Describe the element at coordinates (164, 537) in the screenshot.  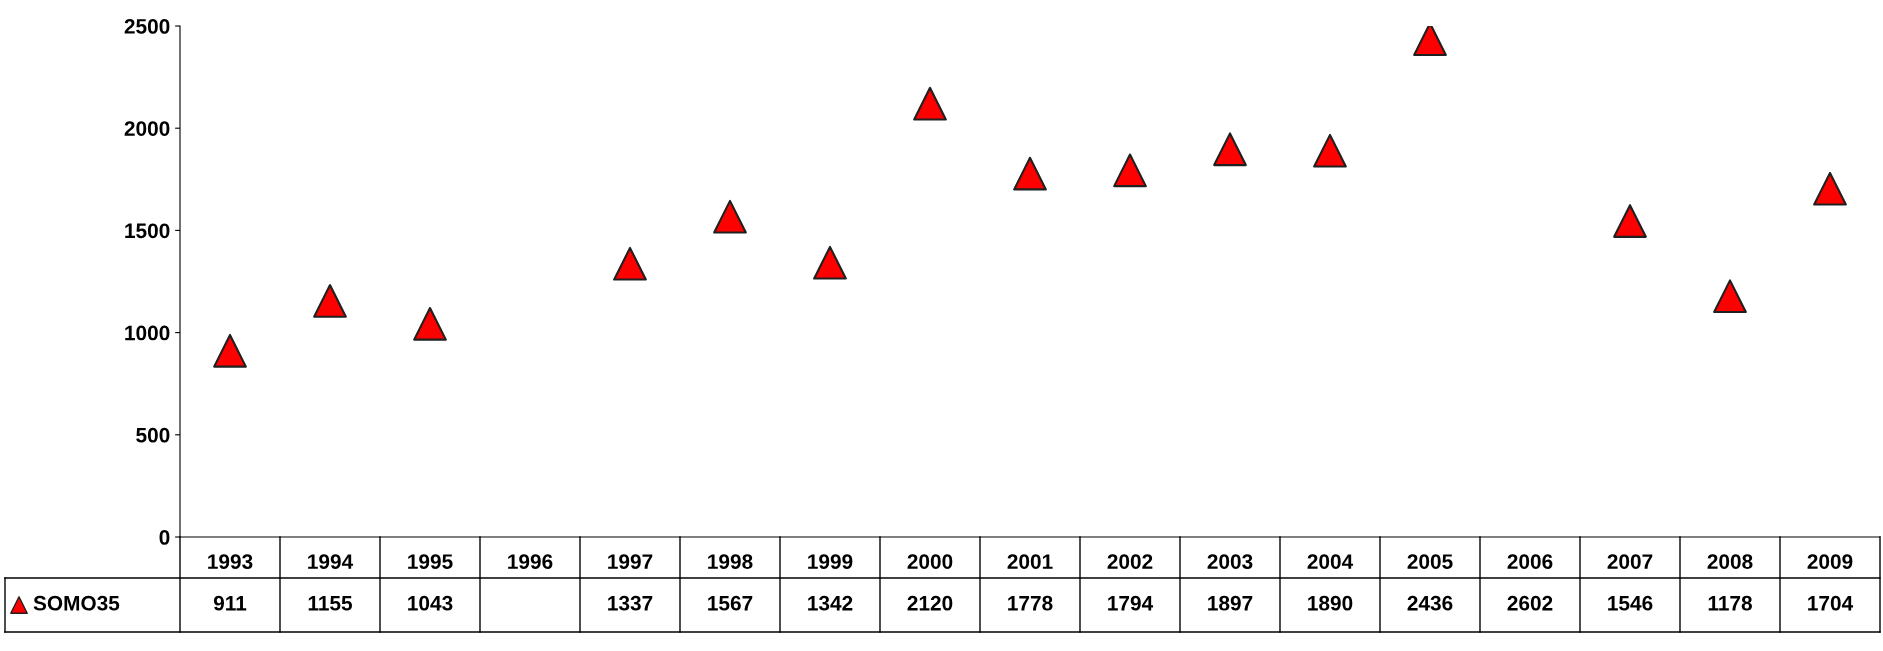
I see `y-tick-label: 0` at that location.